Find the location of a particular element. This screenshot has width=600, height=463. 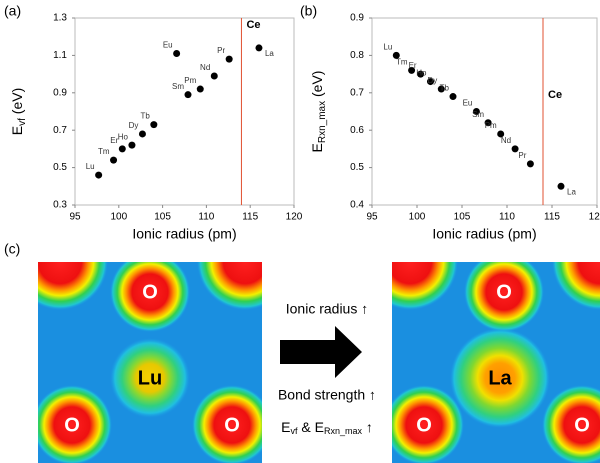

y-tick-label: 1.3 is located at coordinates (60, 18).